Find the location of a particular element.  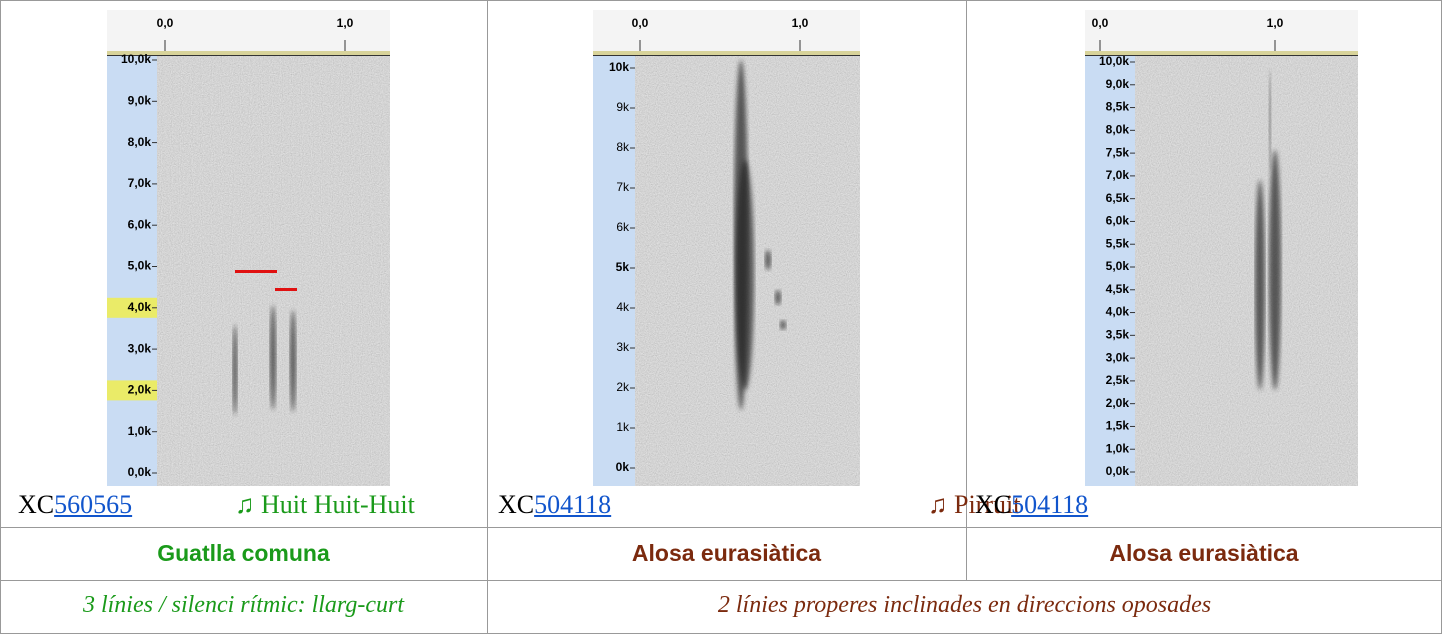

spectrum-tint is located at coordinates (1246, 271).